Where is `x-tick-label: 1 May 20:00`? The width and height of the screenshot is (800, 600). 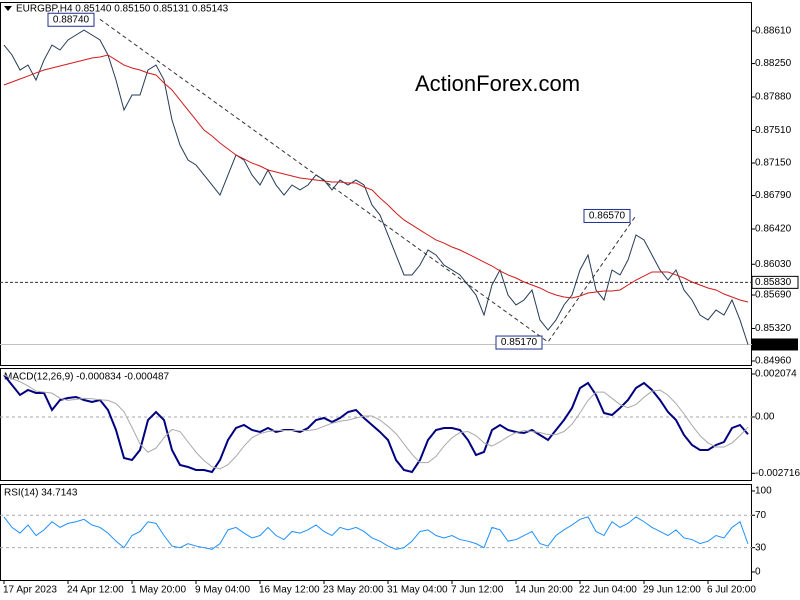 x-tick-label: 1 May 20:00 is located at coordinates (158, 590).